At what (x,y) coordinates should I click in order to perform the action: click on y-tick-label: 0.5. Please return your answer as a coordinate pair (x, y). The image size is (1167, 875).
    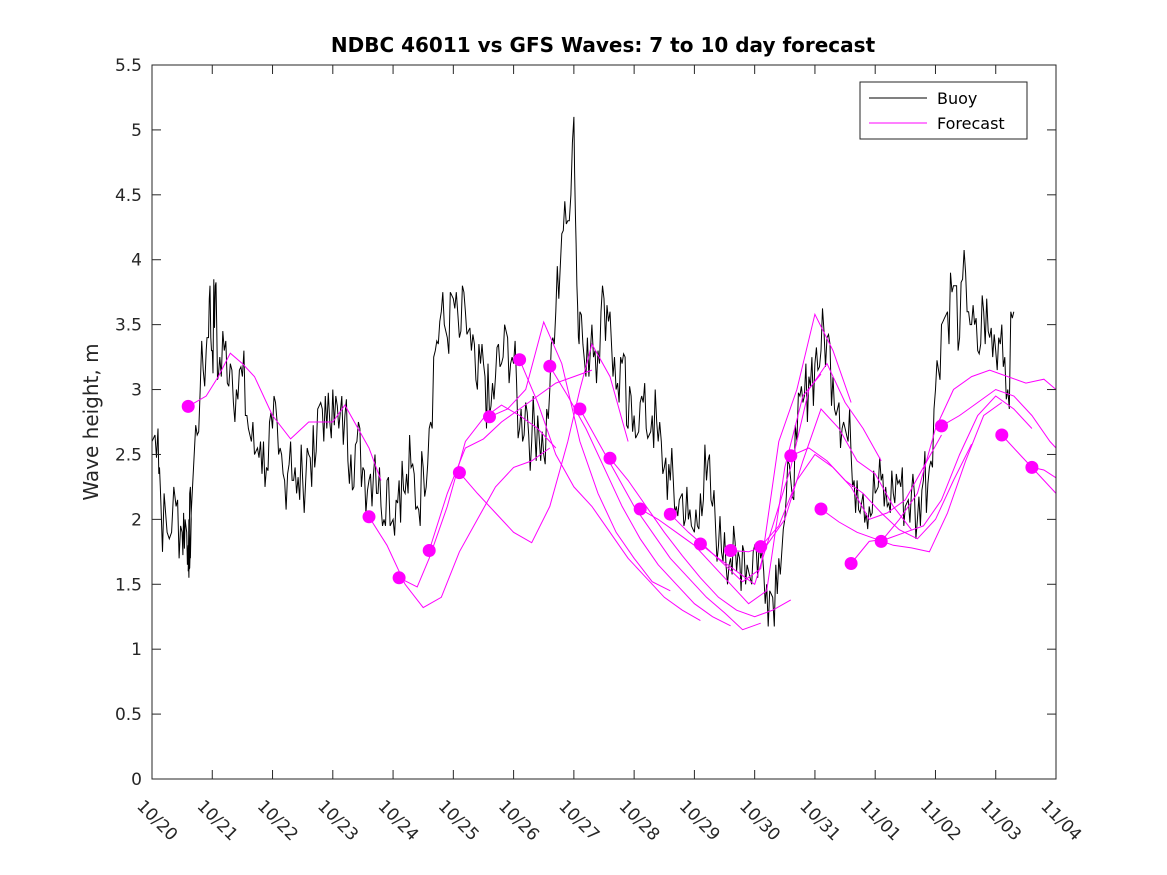
    Looking at the image, I should click on (128, 715).